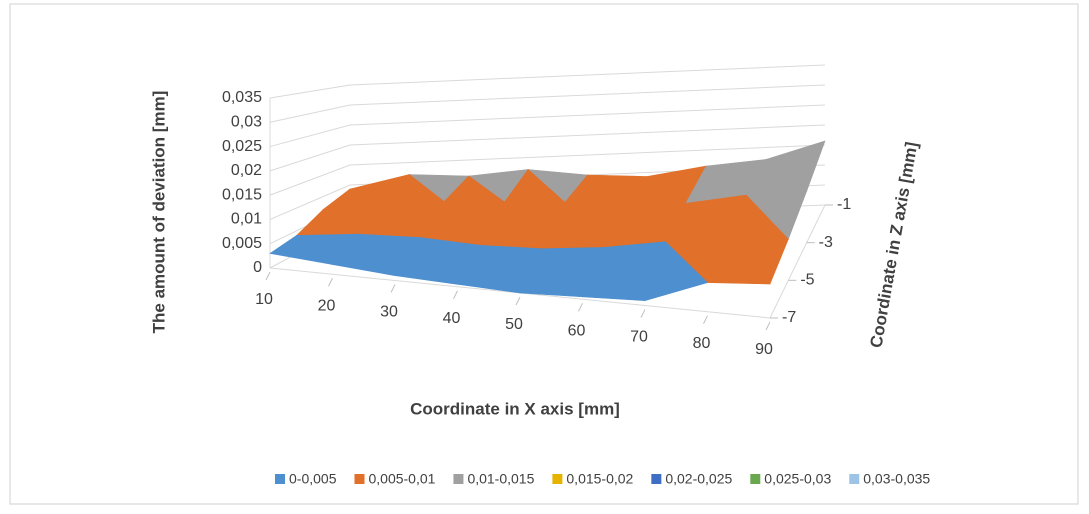  I want to click on legend-label: 0-0,005, so click(313, 479).